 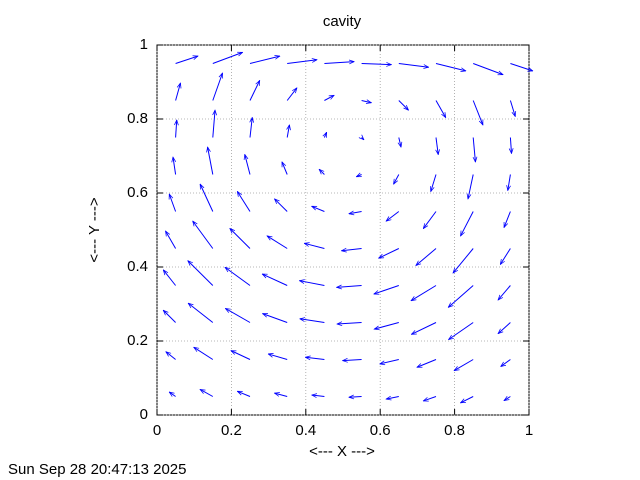 What do you see at coordinates (144, 44) in the screenshot?
I see `y-tick-label: 1` at bounding box center [144, 44].